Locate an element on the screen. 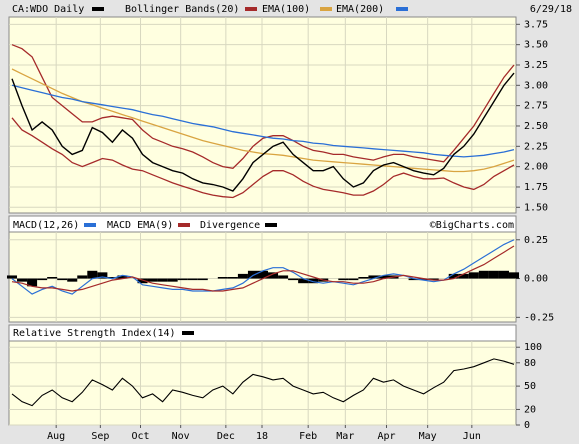 The height and width of the screenshot is (444, 579). y-tick-label: 20 is located at coordinates (530, 409).